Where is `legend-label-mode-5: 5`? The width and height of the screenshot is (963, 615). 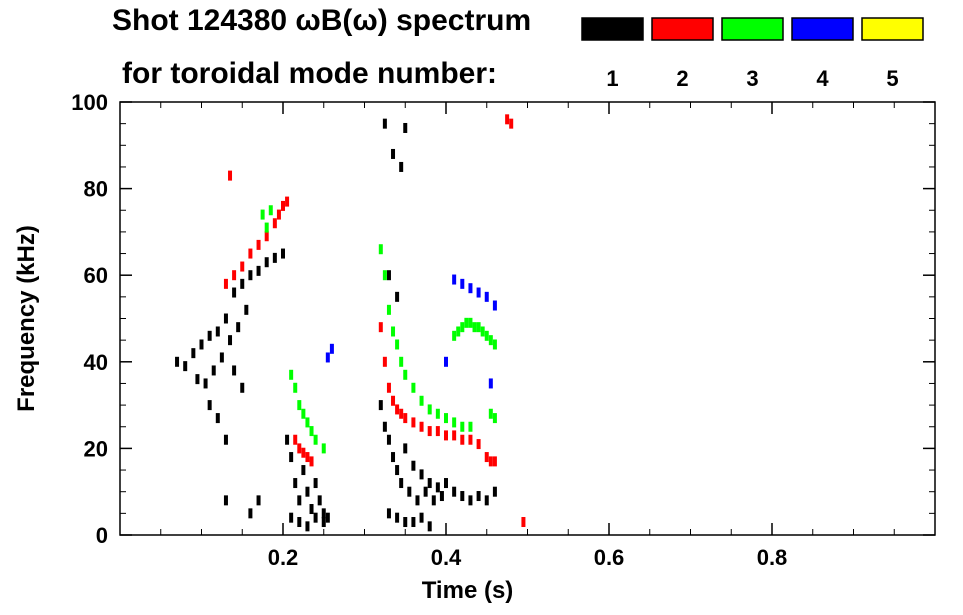
legend-label-mode-5: 5 is located at coordinates (892, 78).